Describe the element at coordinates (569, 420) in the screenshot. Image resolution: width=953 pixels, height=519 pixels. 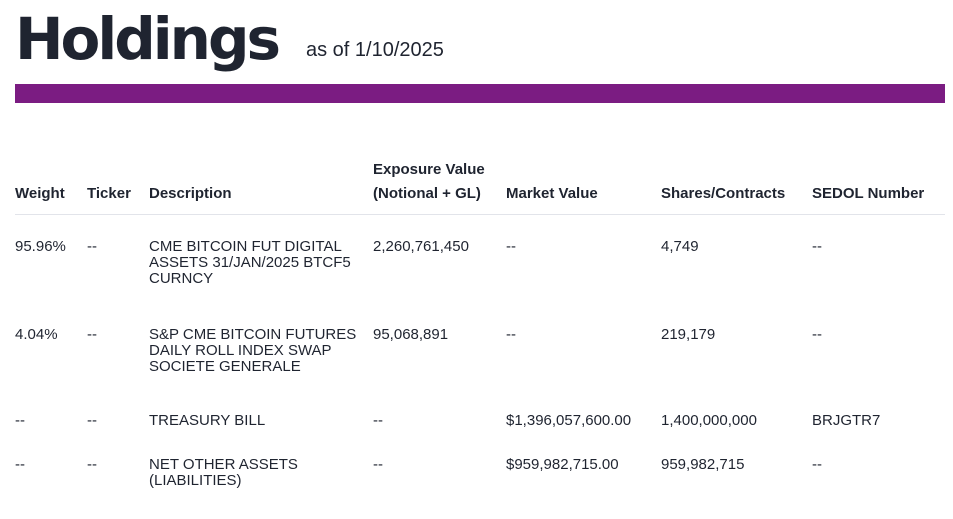
I see `cell-market-value: $1,396,057,600.00` at that location.